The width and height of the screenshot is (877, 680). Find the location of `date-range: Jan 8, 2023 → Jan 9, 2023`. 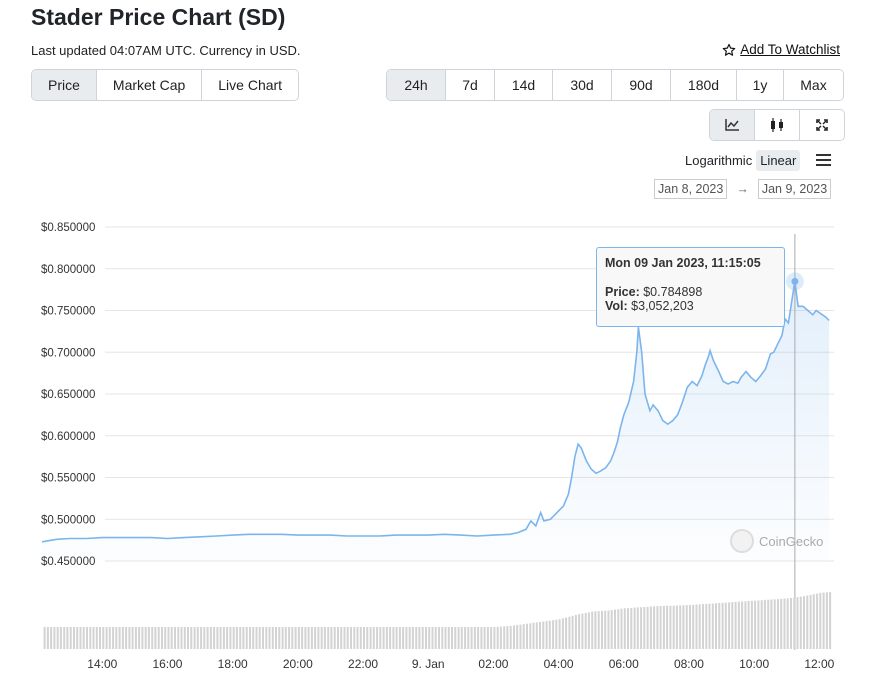

date-range: Jan 8, 2023 → Jan 9, 2023 is located at coordinates (743, 189).